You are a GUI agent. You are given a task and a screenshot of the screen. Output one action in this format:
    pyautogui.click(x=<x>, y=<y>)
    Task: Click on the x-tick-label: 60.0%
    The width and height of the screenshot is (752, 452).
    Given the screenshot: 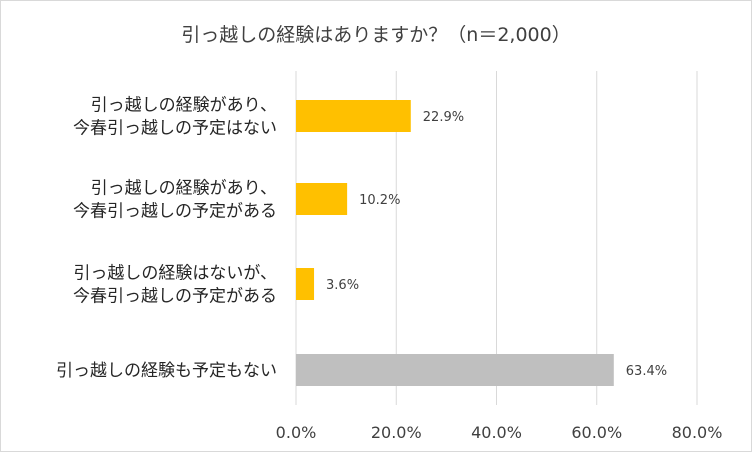 What is the action you would take?
    pyautogui.click(x=596, y=432)
    